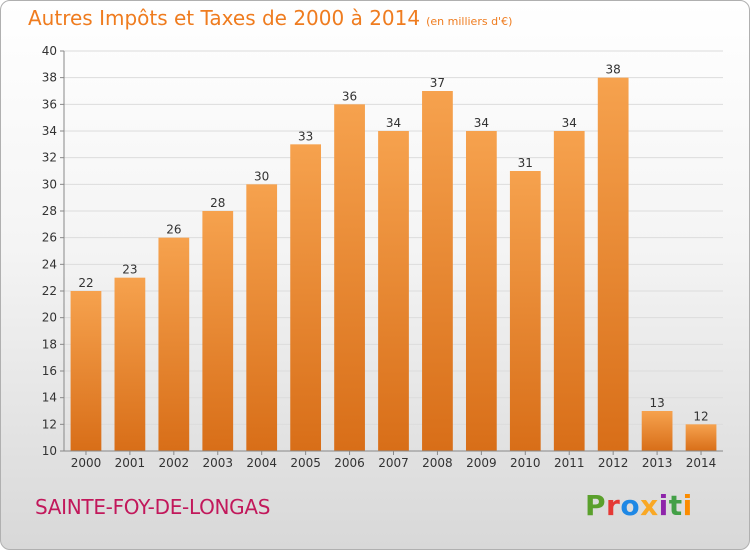 The height and width of the screenshot is (550, 750). Describe the element at coordinates (173, 230) in the screenshot. I see `data-label: 26` at that location.